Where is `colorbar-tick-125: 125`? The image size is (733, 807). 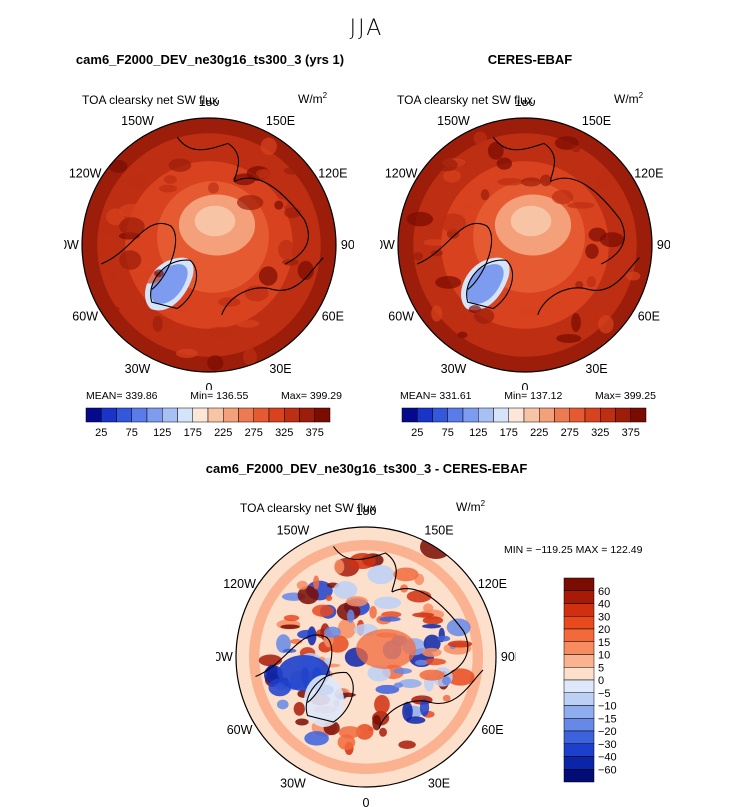
colorbar-tick-125: 125 is located at coordinates (162, 433).